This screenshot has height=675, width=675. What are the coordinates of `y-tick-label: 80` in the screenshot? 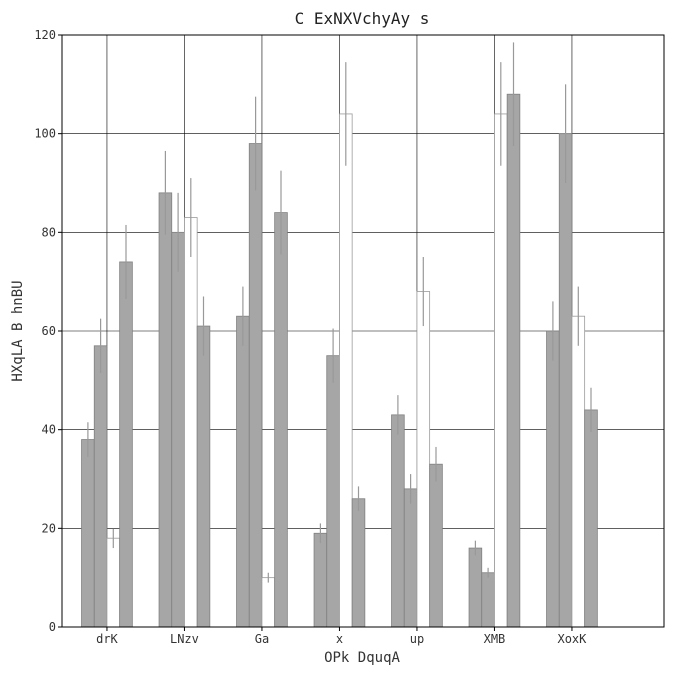 It's located at (49, 232).